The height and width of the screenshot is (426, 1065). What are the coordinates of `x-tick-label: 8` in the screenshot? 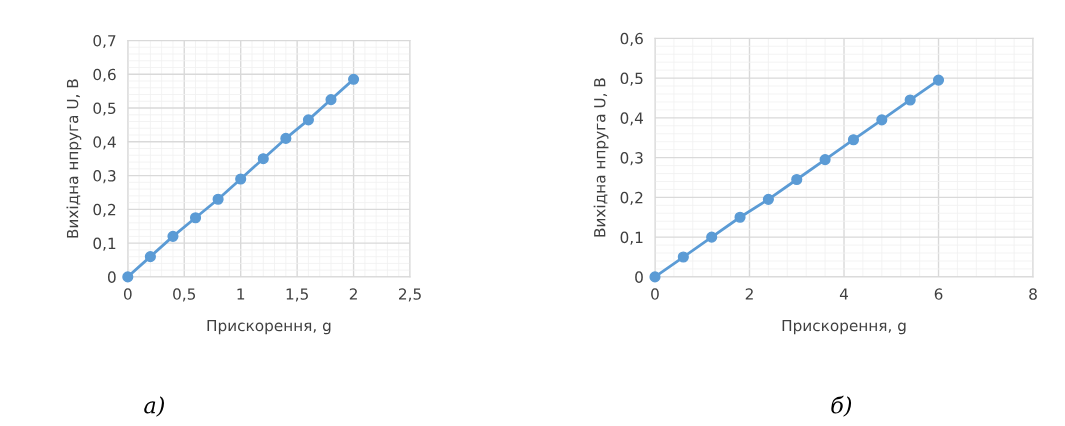 It's located at (1033, 294).